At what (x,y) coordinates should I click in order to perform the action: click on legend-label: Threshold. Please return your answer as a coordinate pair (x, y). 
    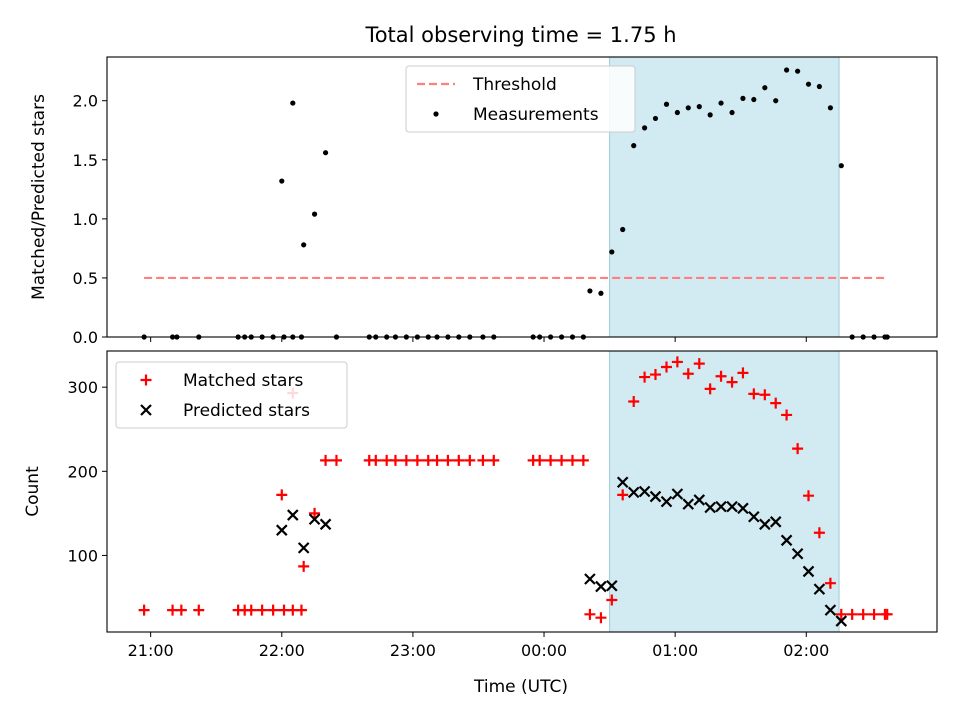
    Looking at the image, I should click on (514, 85).